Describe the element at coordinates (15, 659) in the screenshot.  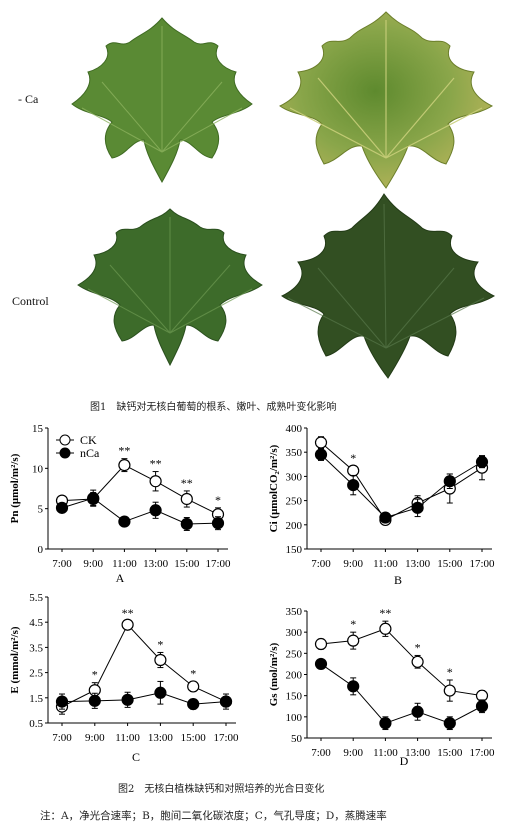
I see `y-axis-label: E (mmol/m²/s)` at that location.